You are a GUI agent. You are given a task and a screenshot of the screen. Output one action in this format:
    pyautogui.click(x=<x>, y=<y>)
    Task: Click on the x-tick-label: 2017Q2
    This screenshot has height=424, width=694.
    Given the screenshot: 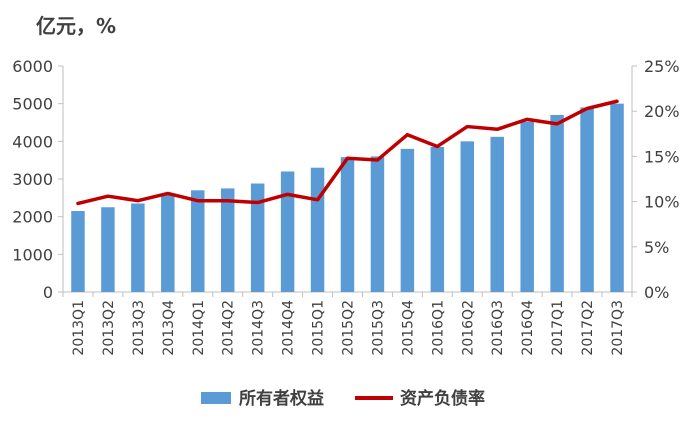 What is the action you would take?
    pyautogui.click(x=588, y=328)
    